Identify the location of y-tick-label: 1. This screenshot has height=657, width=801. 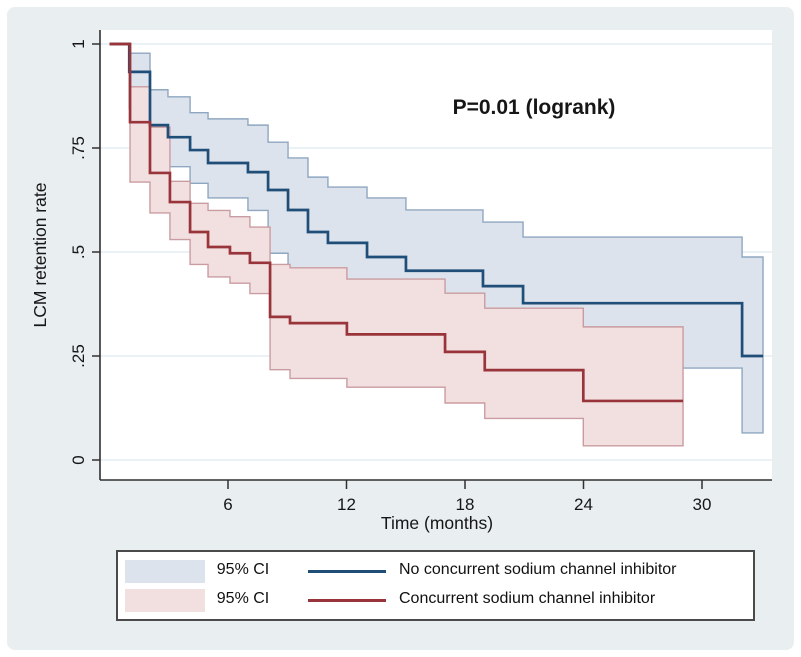
(78, 43).